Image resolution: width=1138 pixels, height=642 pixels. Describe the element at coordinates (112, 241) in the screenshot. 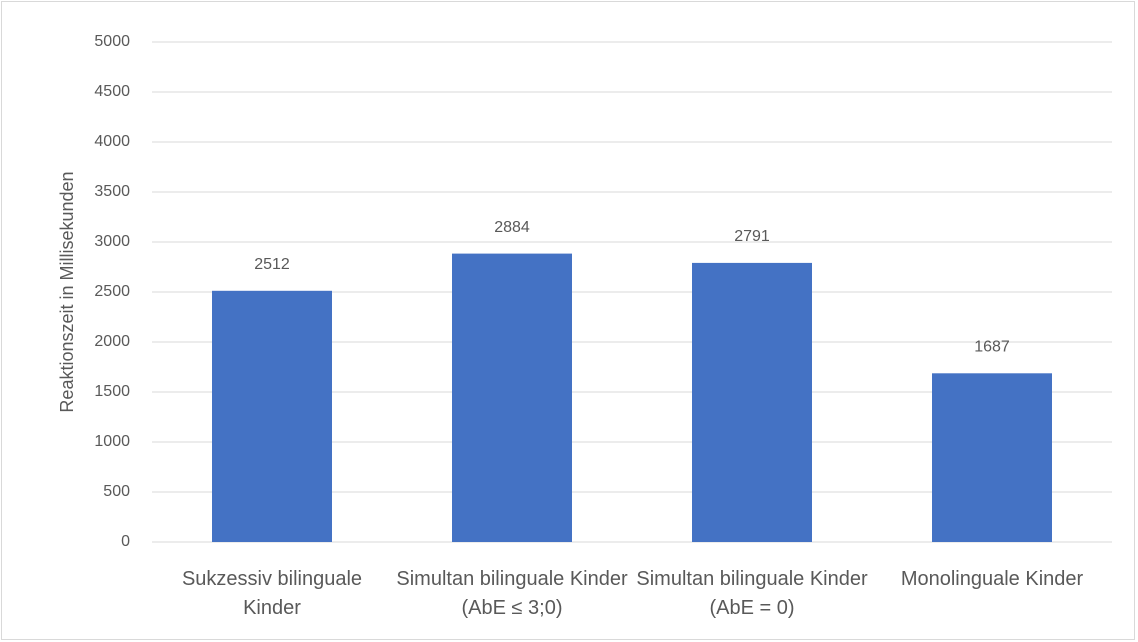

I see `y-tick-label: 3000` at that location.